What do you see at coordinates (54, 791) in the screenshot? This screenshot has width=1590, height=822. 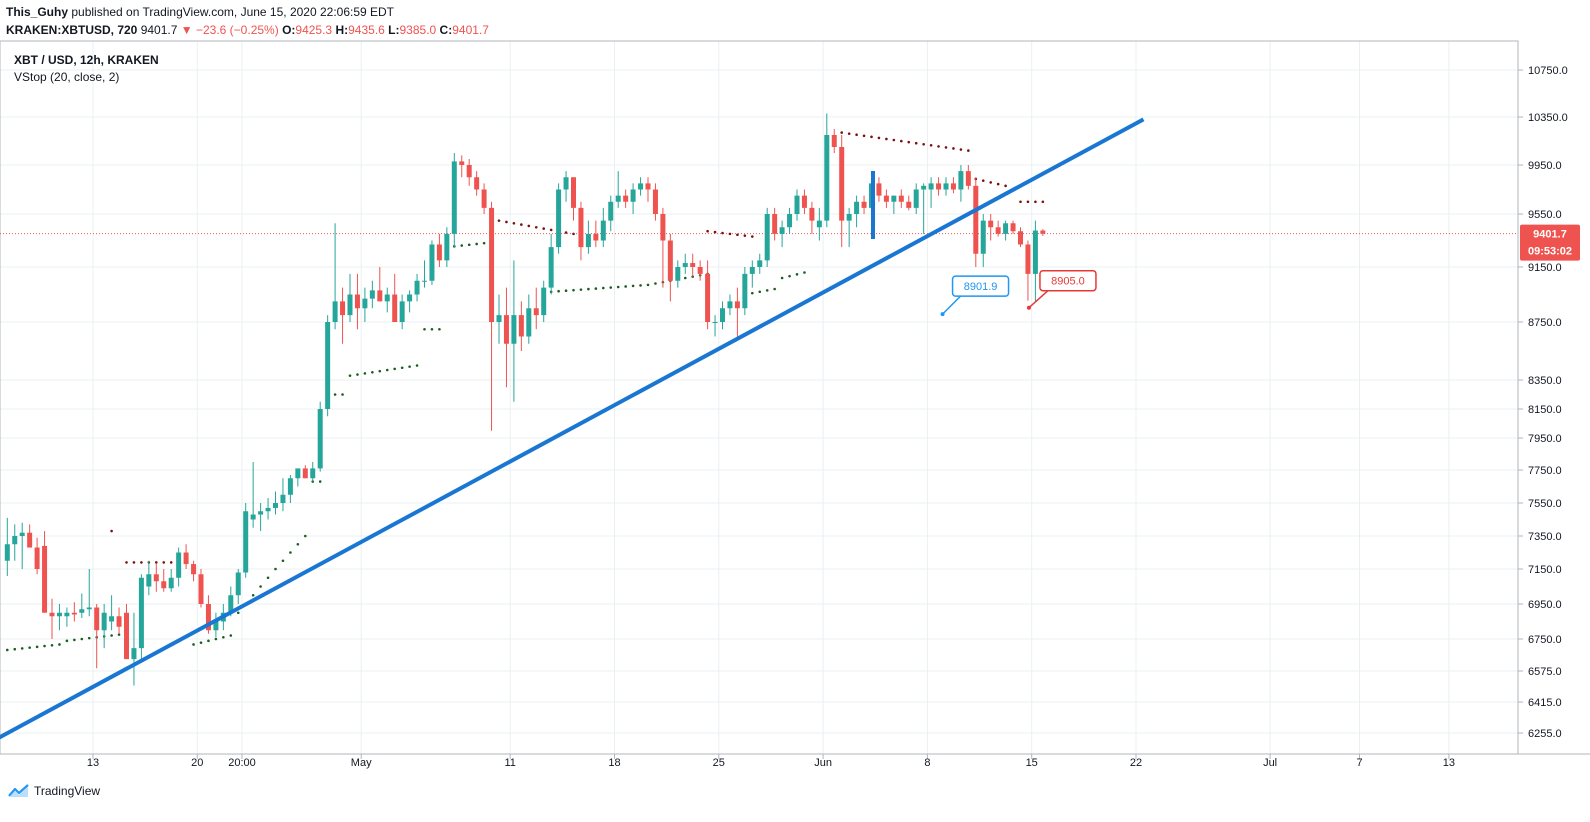 I see `footer-brand: TradingView` at bounding box center [54, 791].